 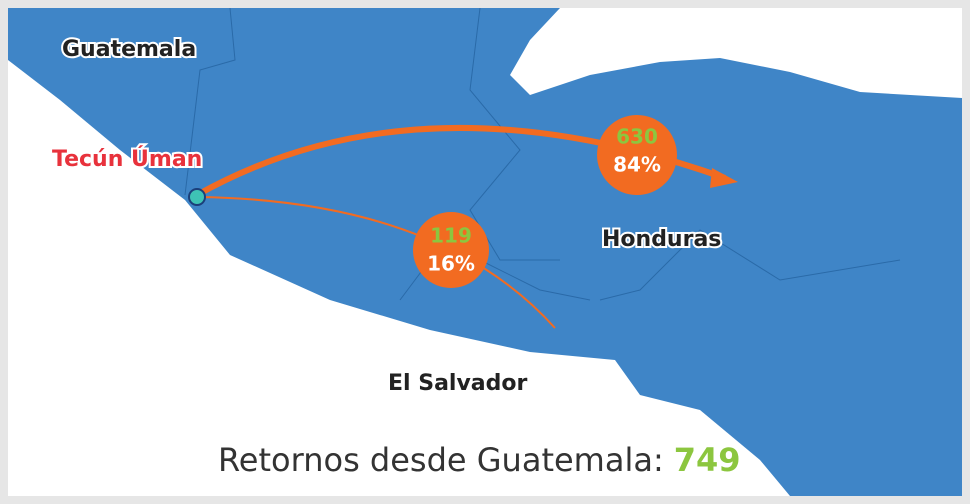 I want to click on flow-share: 16%, so click(x=451, y=264).